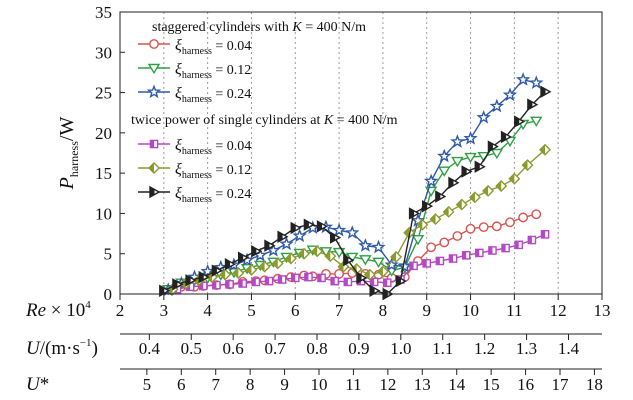  I want to click on x-tick-label: 4, so click(207, 310).